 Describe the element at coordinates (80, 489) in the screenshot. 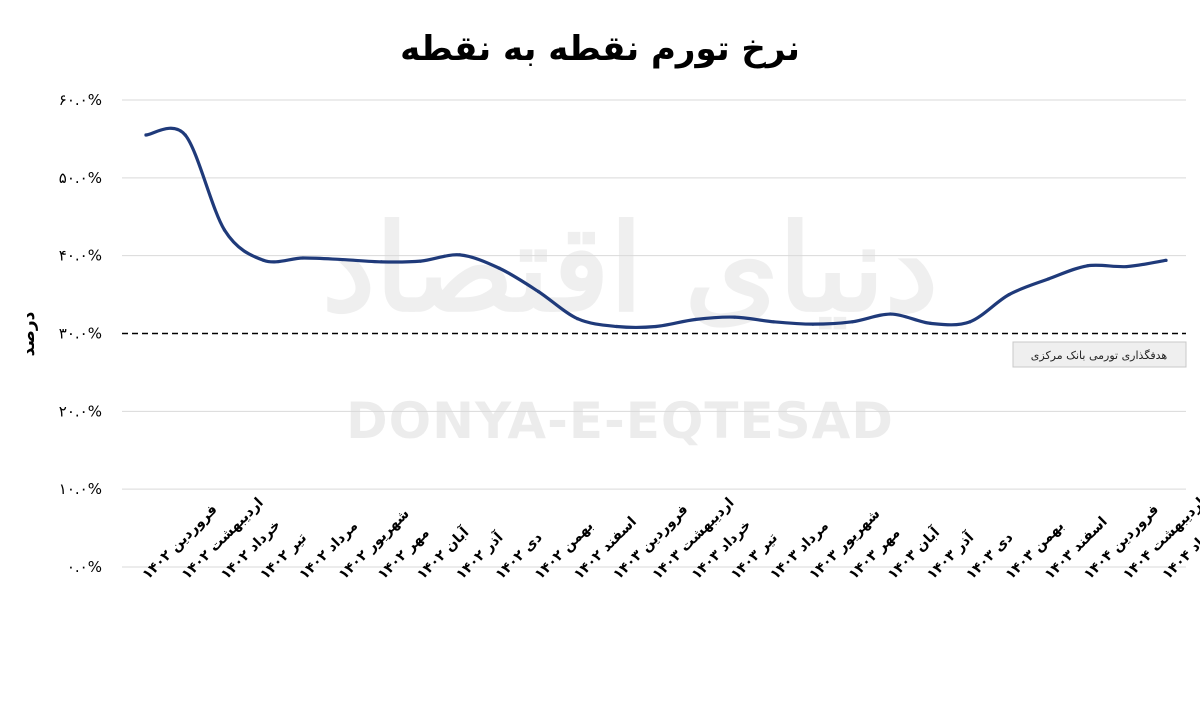

I see `y-tick-label: ۱۰.۰%` at that location.